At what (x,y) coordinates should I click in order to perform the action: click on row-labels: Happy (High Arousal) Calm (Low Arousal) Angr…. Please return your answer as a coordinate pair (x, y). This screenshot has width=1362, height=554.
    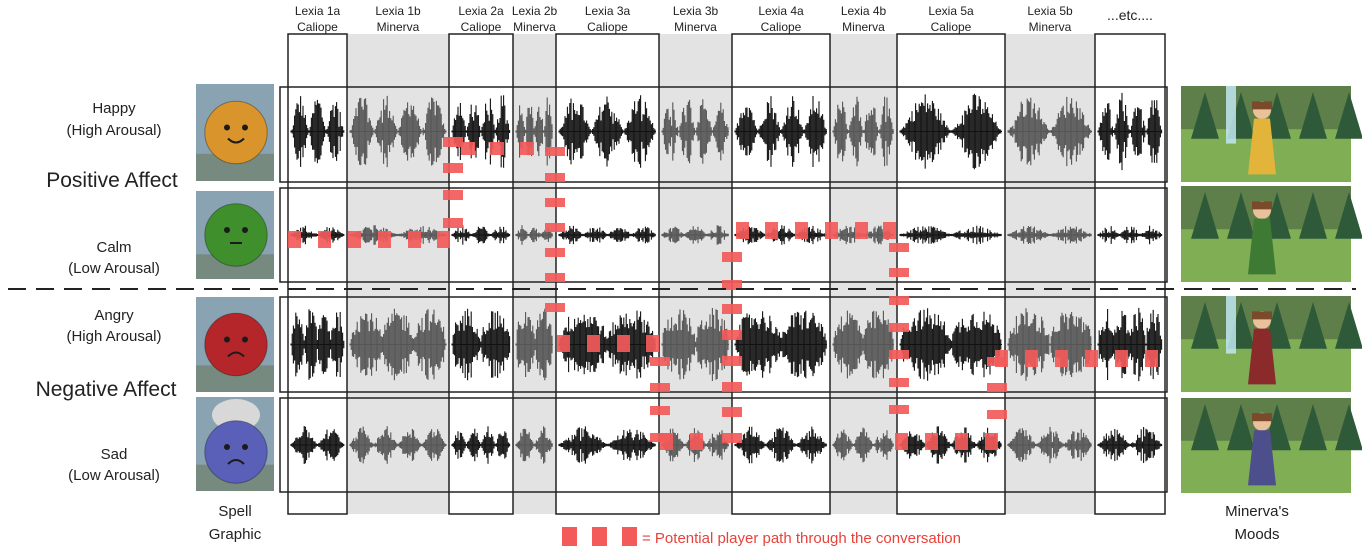
    Looking at the image, I should click on (113, 292).